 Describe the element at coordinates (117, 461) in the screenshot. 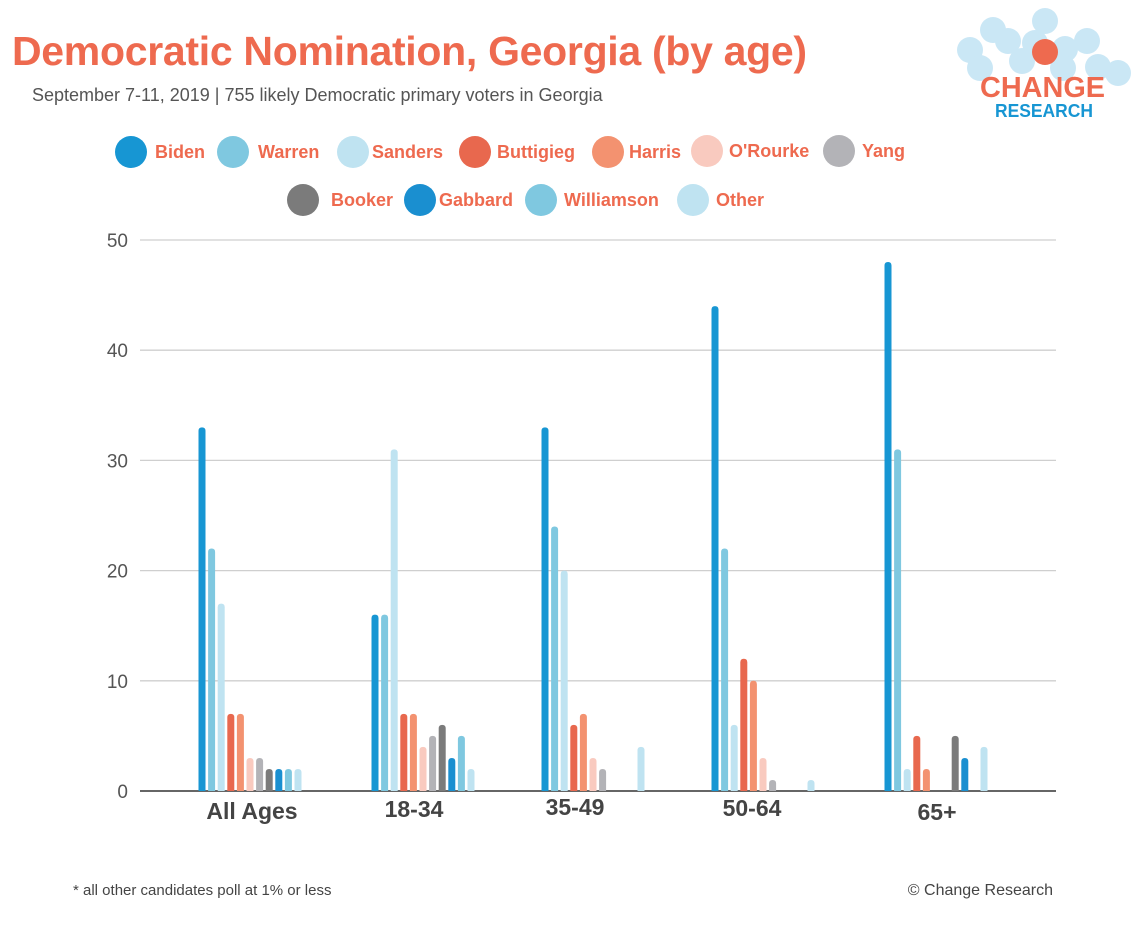

I see `y-tick-label: 30` at that location.